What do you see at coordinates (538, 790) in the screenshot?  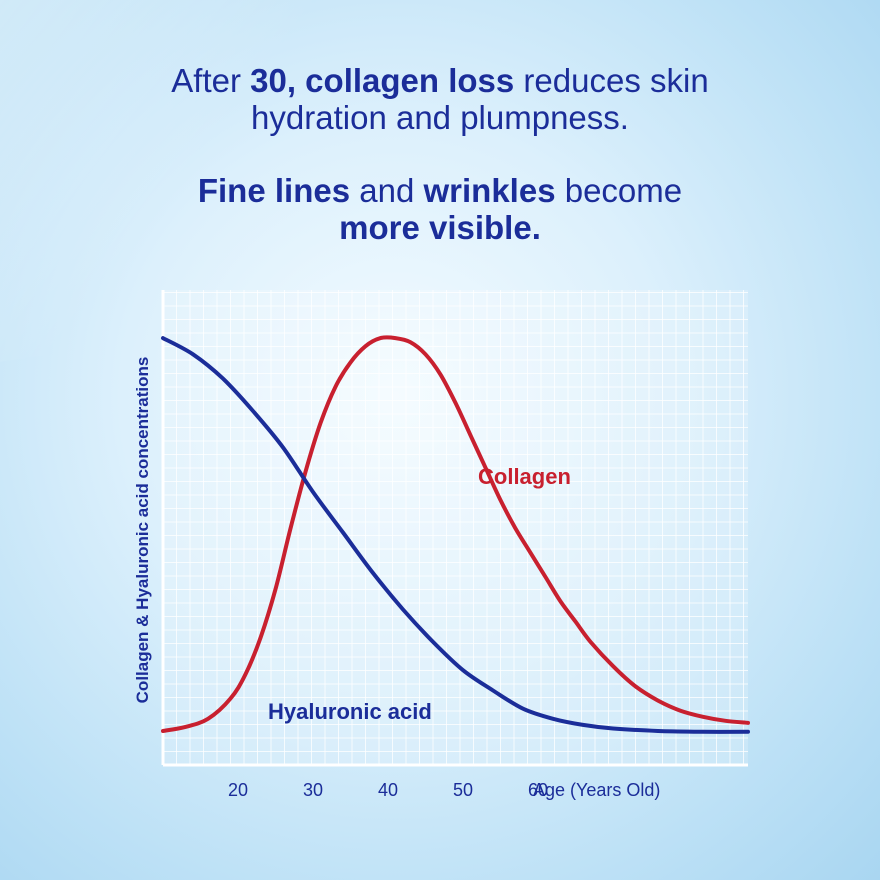 I see `x-tick-label: 60` at bounding box center [538, 790].